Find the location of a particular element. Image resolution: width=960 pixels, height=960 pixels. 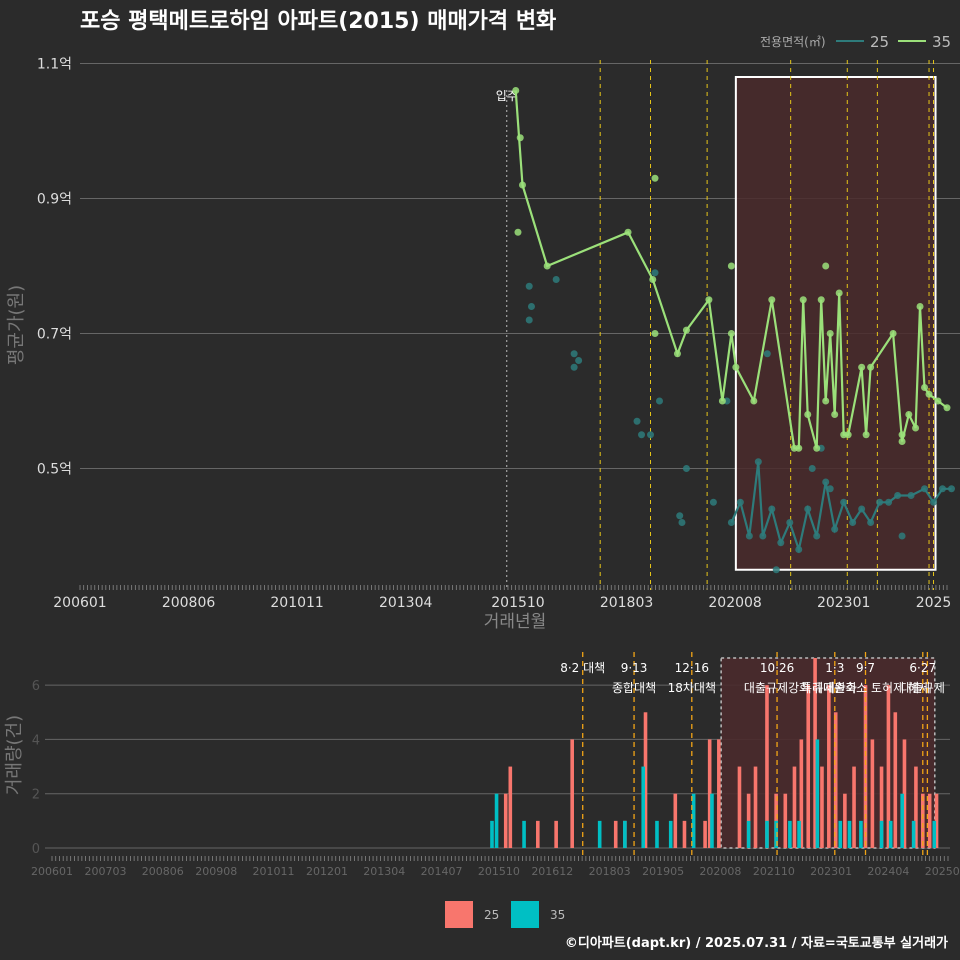

volume-x-tick-label: 201201 is located at coordinates (327, 871).